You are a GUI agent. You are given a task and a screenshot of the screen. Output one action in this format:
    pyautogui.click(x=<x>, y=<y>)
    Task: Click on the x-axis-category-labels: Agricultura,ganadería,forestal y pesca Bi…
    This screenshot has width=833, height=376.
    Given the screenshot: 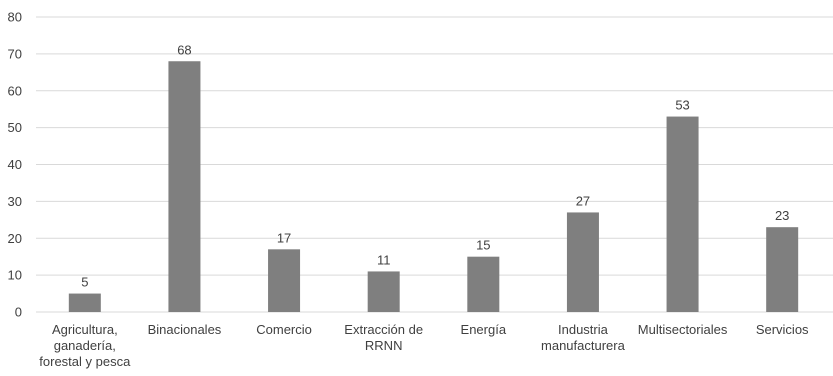 What is the action you would take?
    pyautogui.click(x=424, y=345)
    